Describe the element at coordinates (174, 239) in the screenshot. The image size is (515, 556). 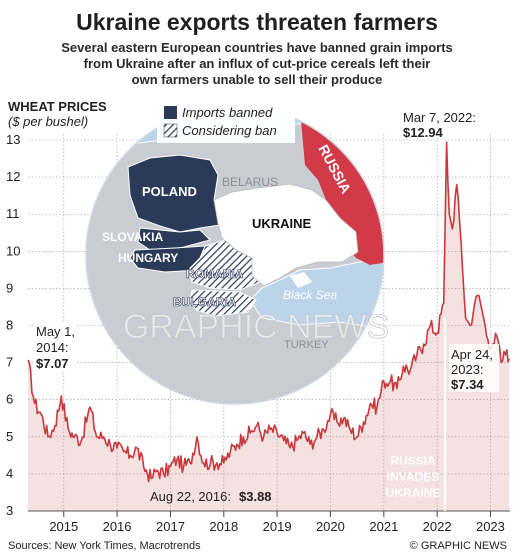
I see `map-slovakia` at that location.